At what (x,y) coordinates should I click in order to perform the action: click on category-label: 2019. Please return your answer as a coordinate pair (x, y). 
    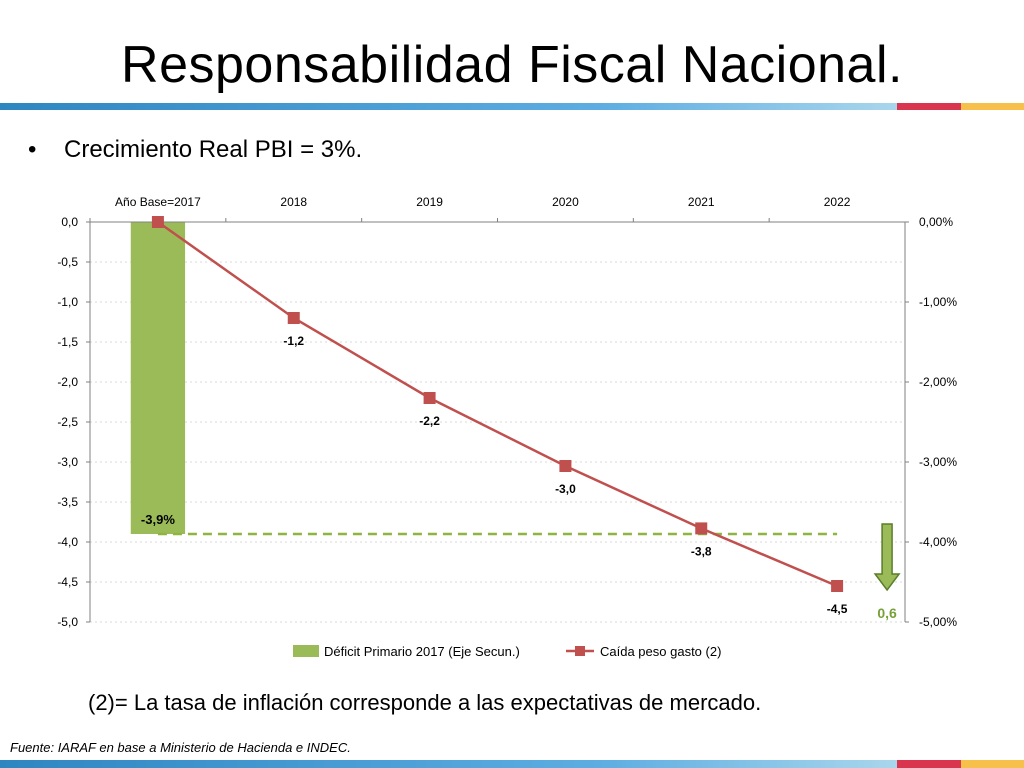
    Looking at the image, I should click on (429, 202).